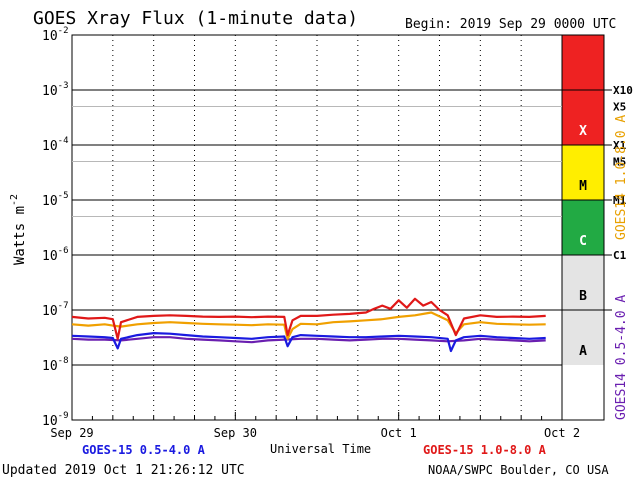 This screenshot has width=642, height=481. Describe the element at coordinates (620, 200) in the screenshot. I see `level-label-m1: M1` at that location.